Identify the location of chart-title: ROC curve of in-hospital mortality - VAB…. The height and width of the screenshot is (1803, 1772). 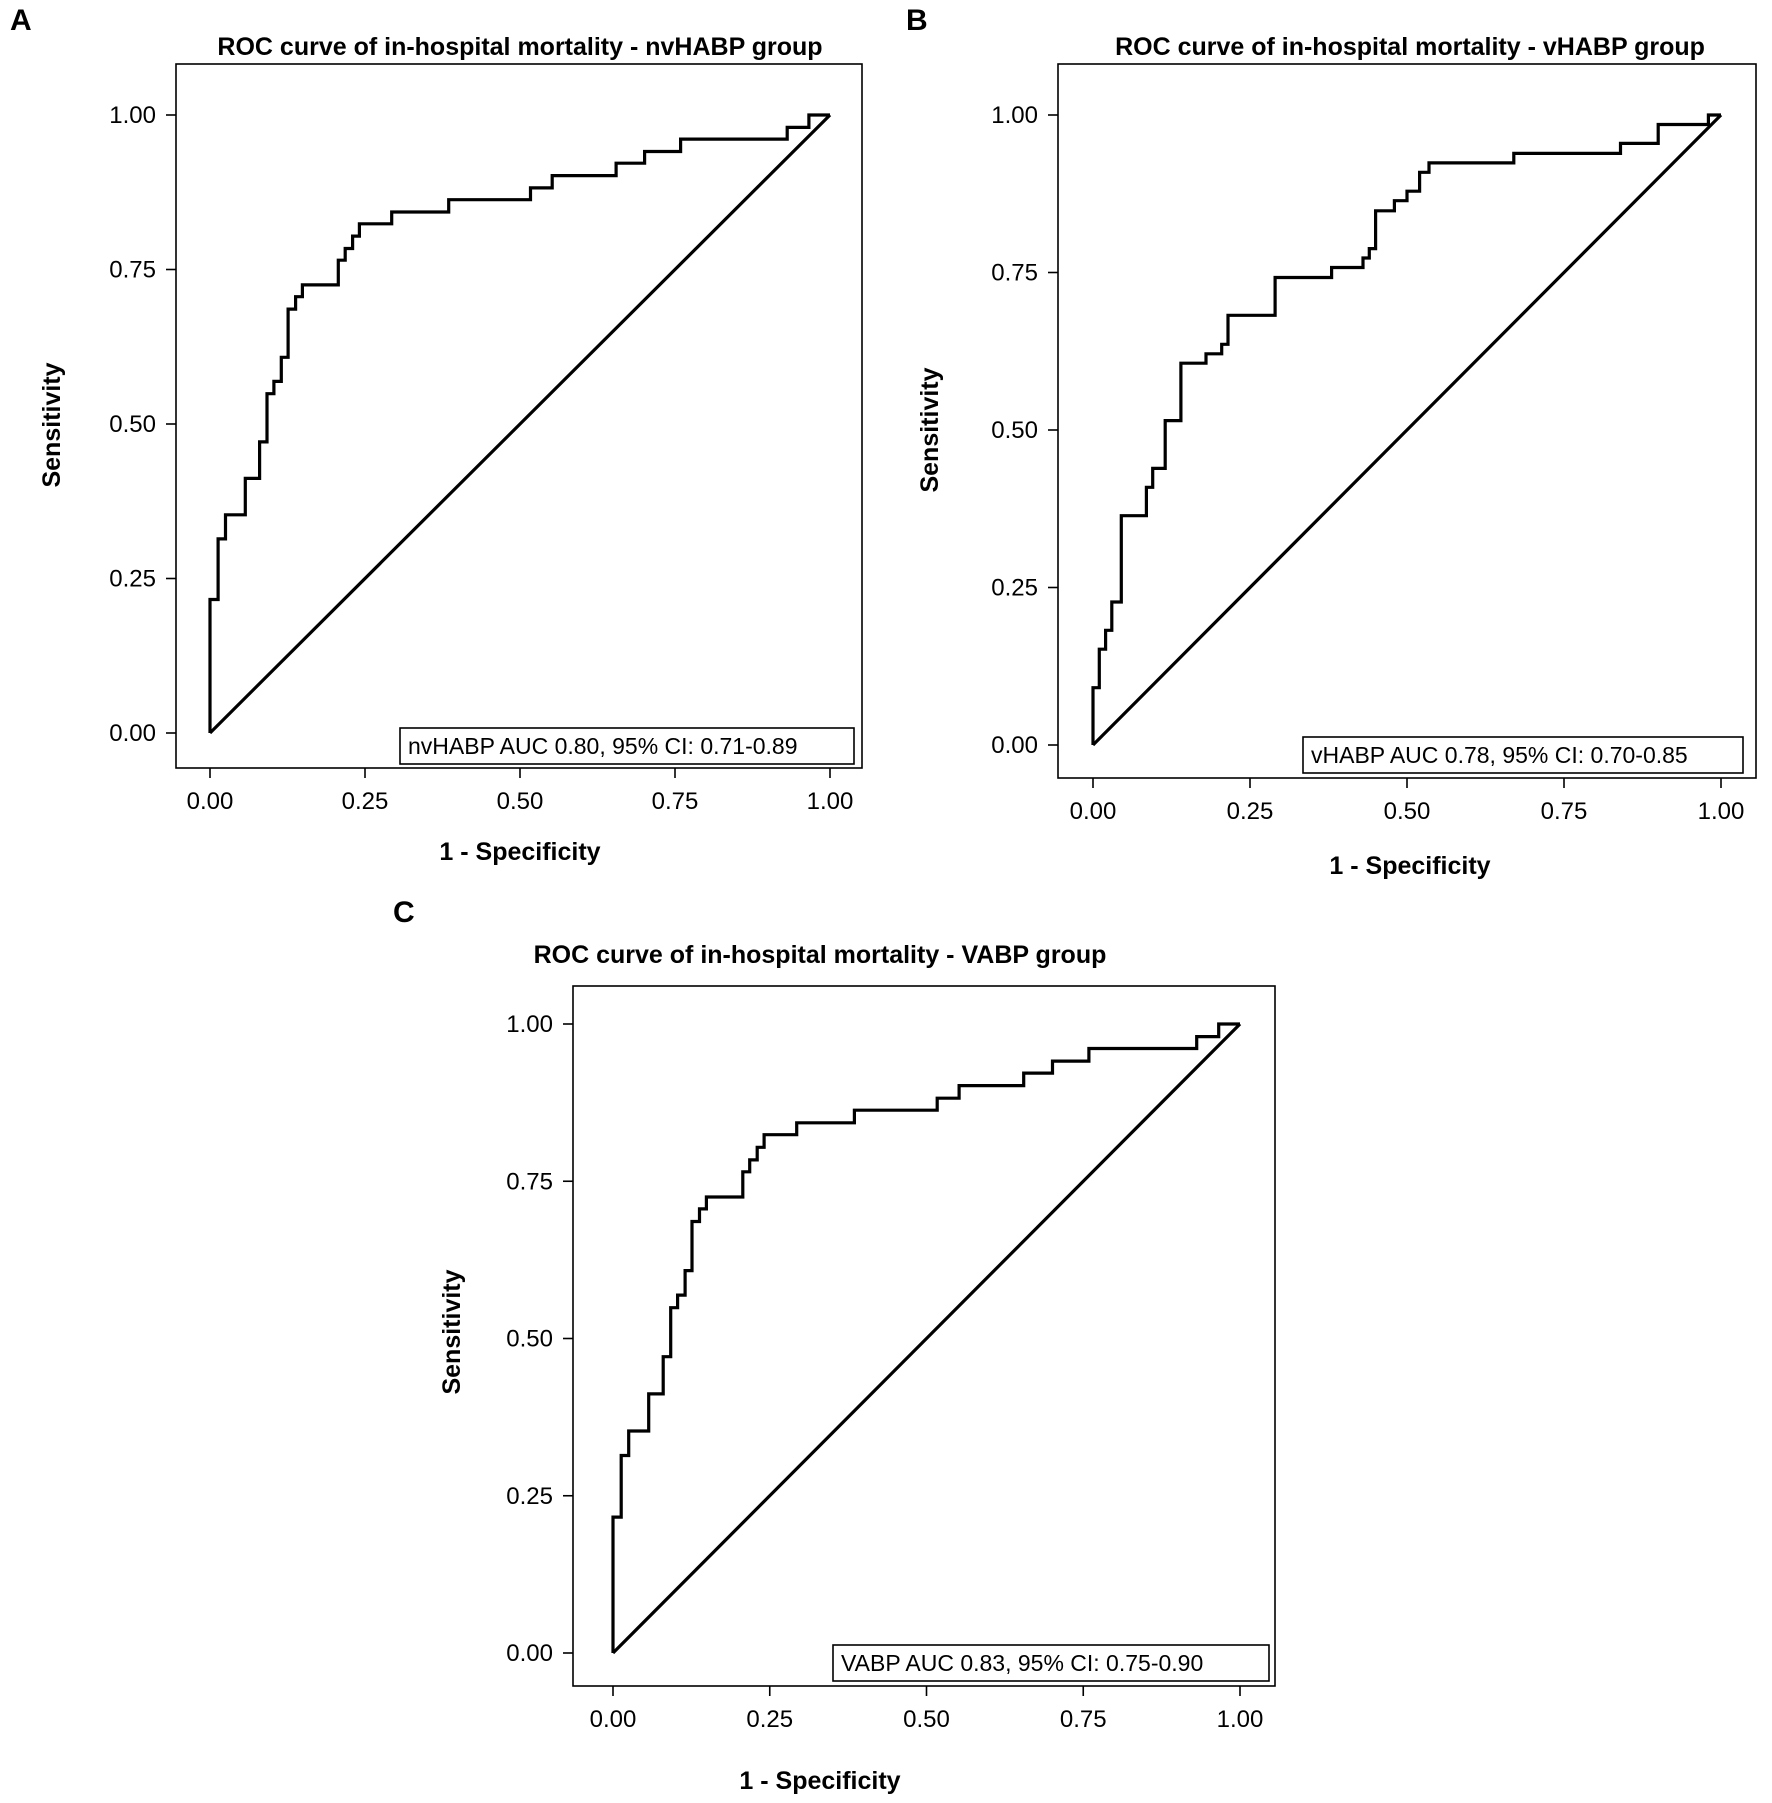
(820, 955).